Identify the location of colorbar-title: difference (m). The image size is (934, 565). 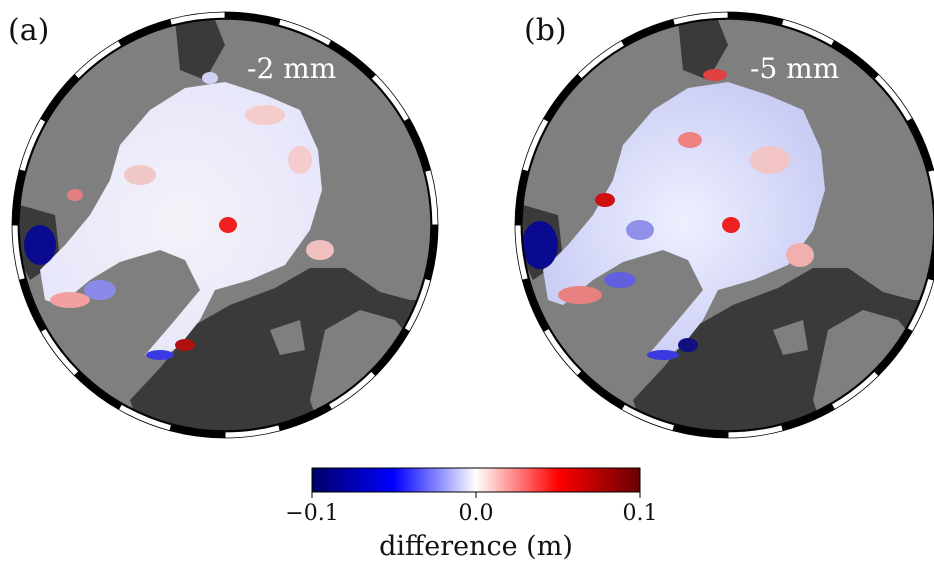
(476, 546).